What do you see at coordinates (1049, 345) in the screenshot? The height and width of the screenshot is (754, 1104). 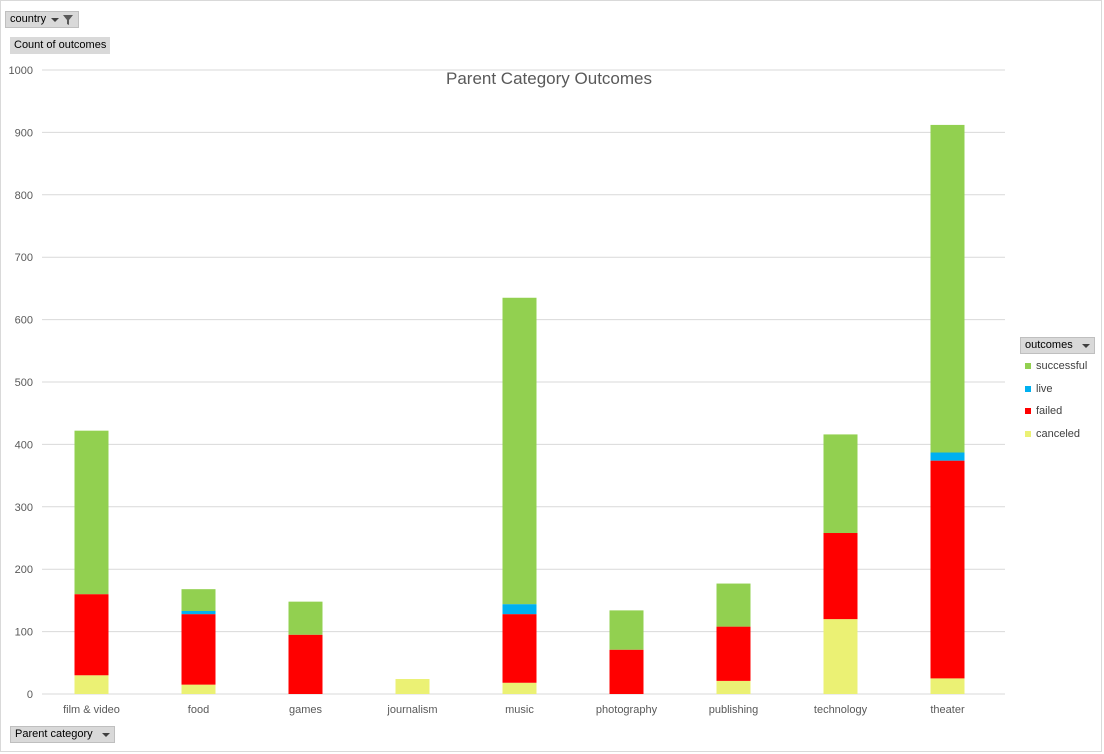 I see `legend-field-label: outcomes` at bounding box center [1049, 345].